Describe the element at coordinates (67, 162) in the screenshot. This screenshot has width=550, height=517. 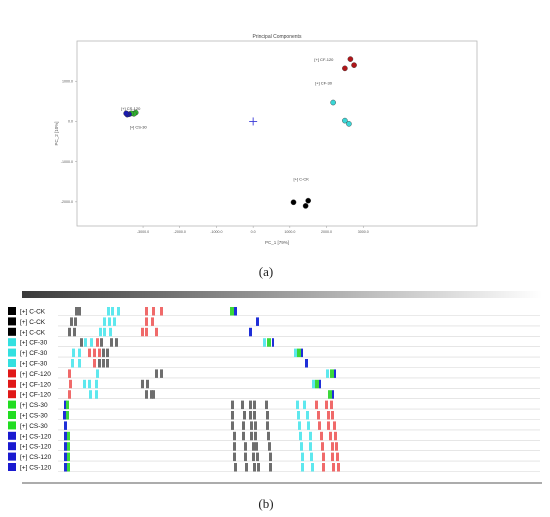
I see `y-tick-label: -1000.0` at that location.